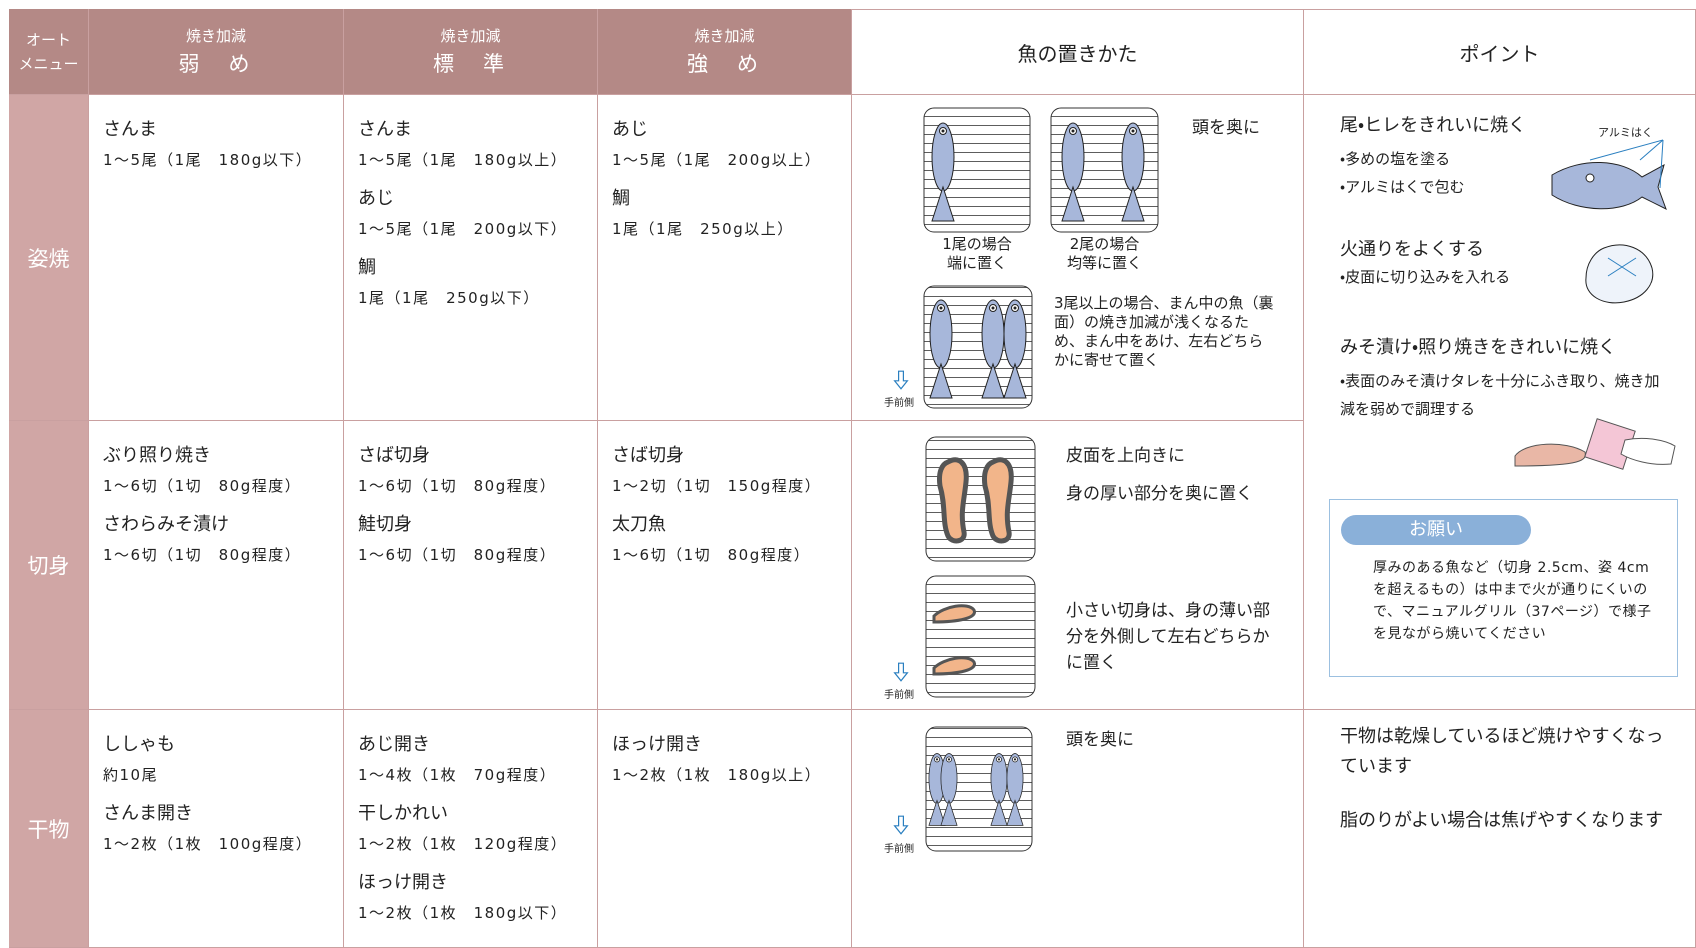 This screenshot has width=1696, height=948. I want to click on header-cell: 焼き加減強 め, so click(725, 52).